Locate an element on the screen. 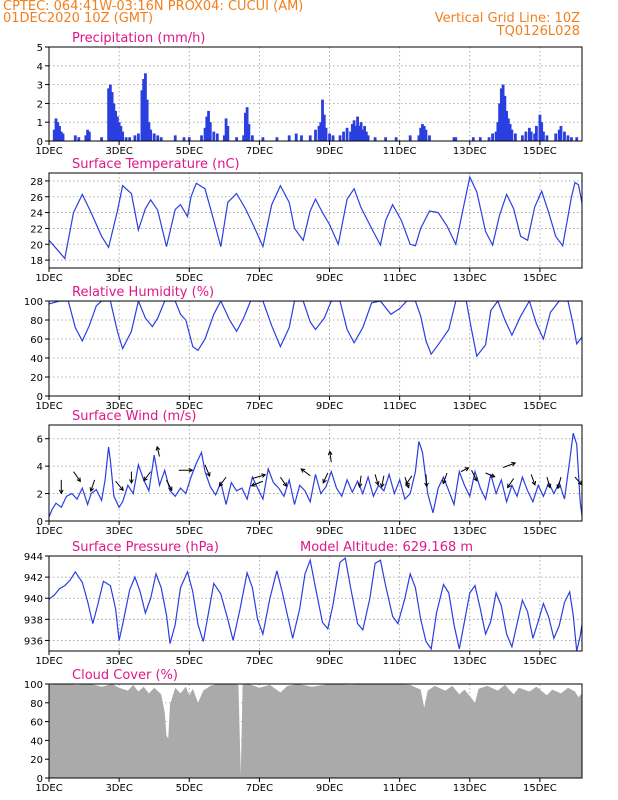 The height and width of the screenshot is (800, 618). precipitation-ytick-label: 2 is located at coordinates (40, 104).